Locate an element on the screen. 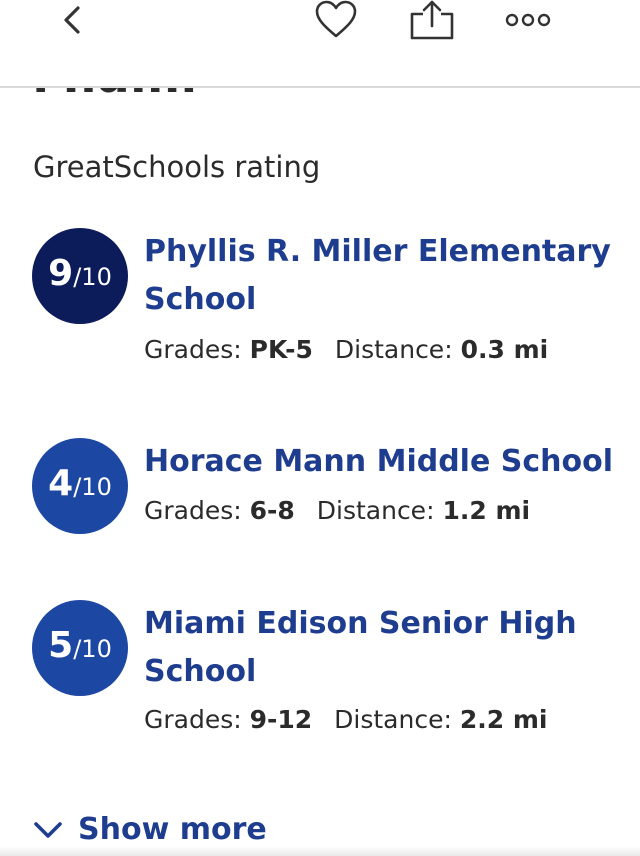  rating-badge: 5/10 is located at coordinates (80, 648).